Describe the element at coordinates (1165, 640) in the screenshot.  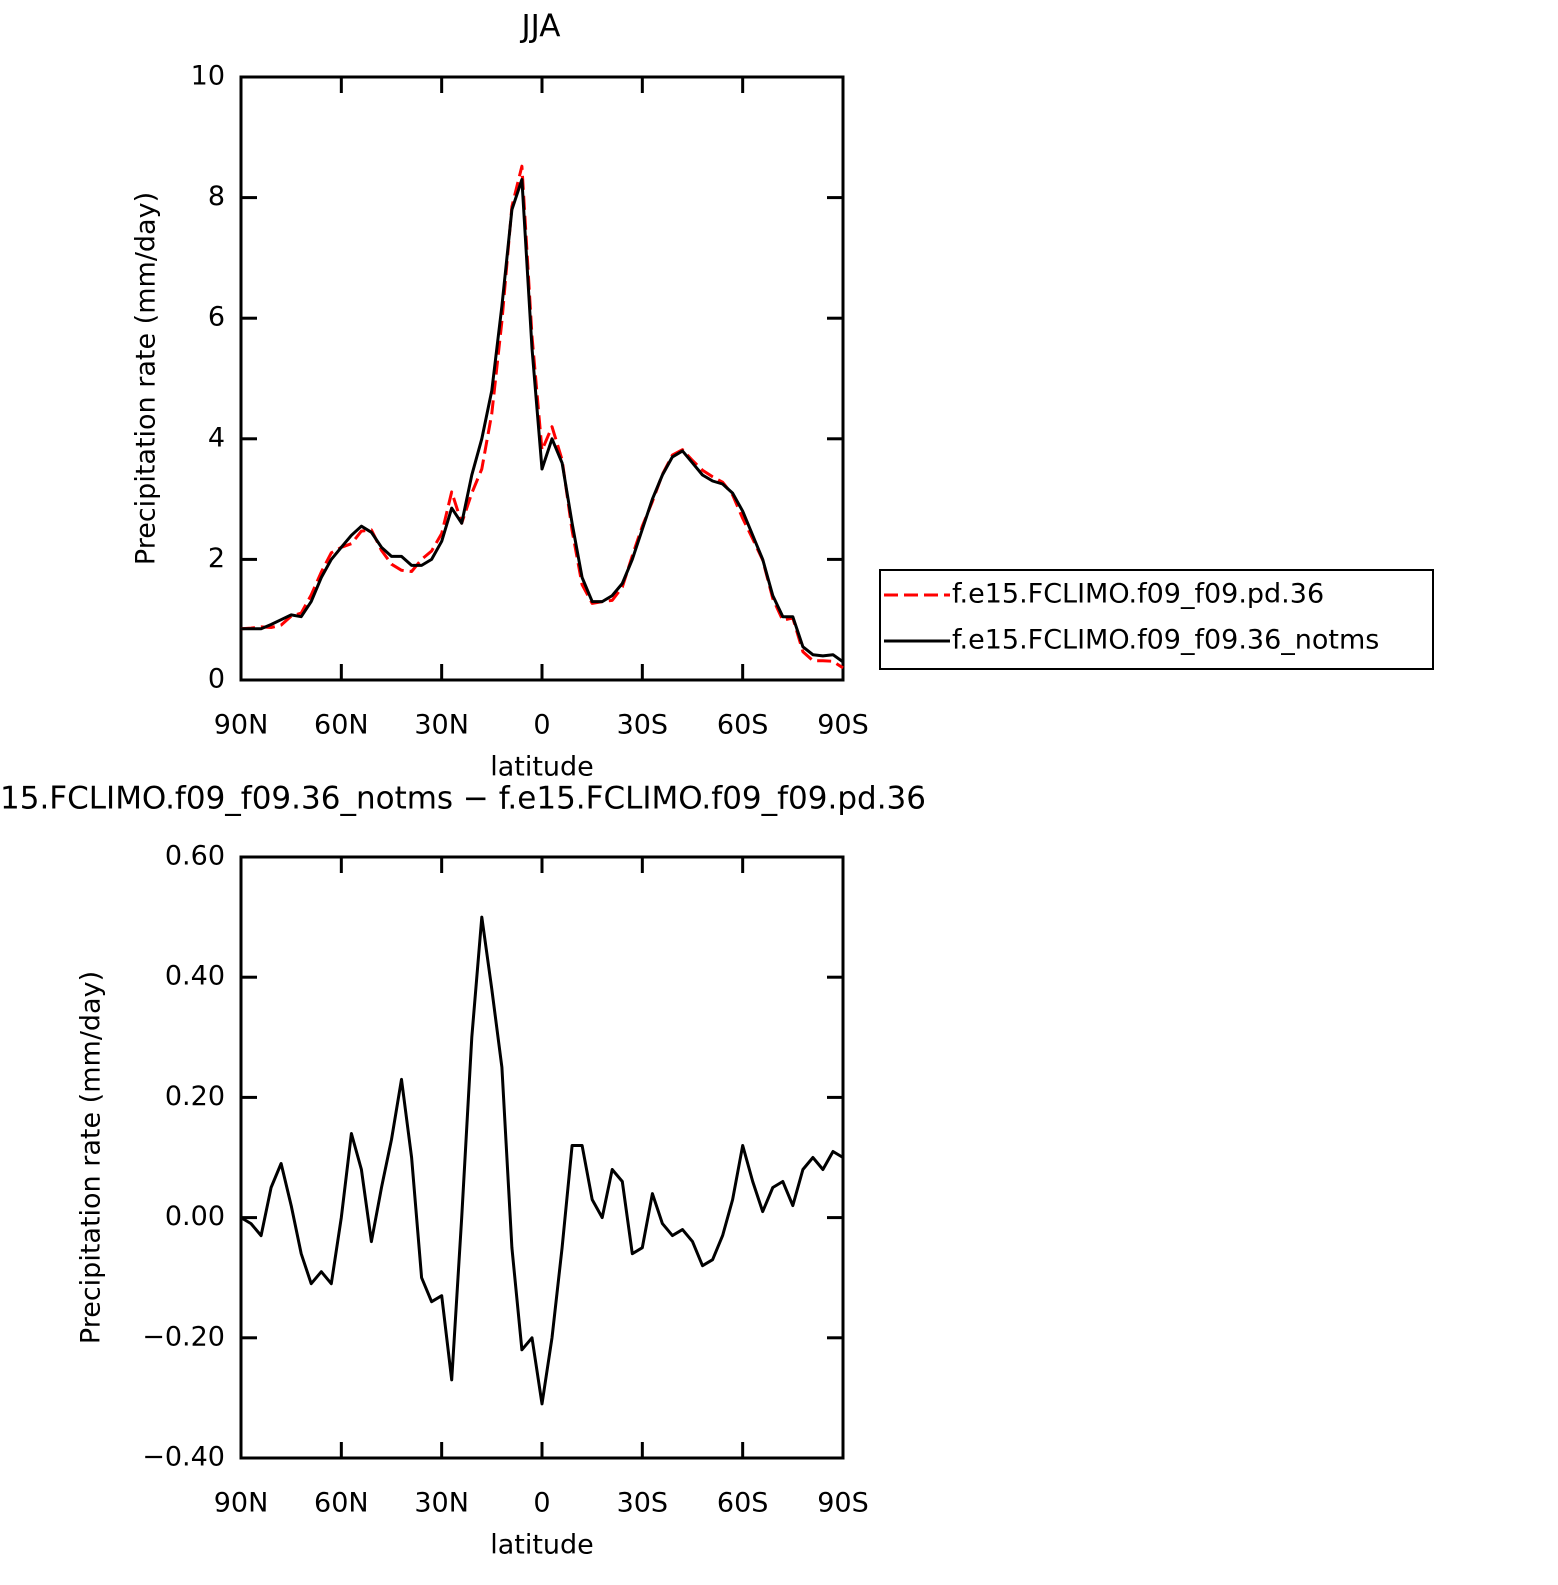
I see `legend-label: f.e15.FCLIMO.f09_f09.36_notms` at that location.